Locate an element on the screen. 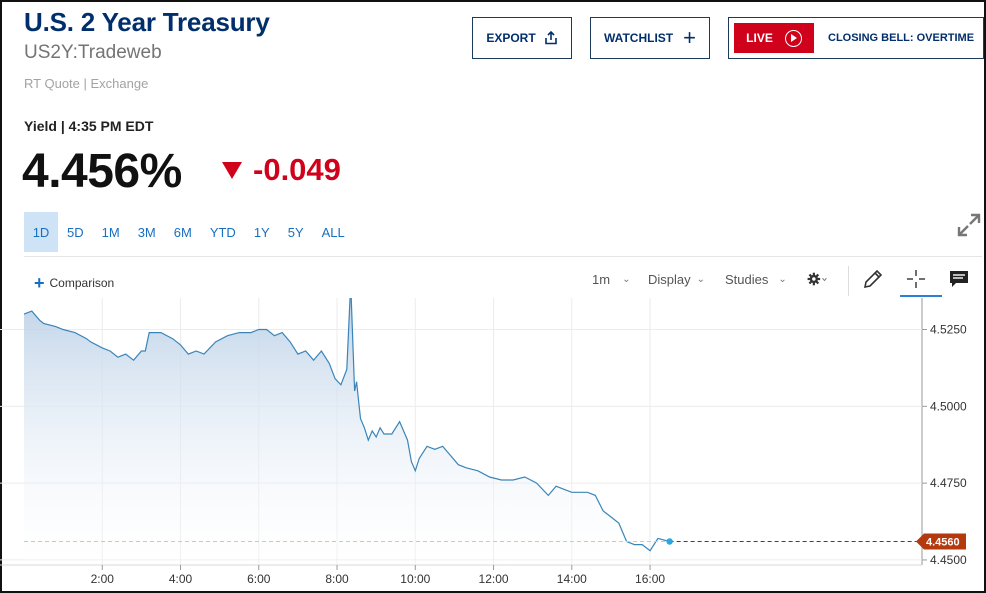 The height and width of the screenshot is (593, 986). pencil-icon is located at coordinates (873, 279).